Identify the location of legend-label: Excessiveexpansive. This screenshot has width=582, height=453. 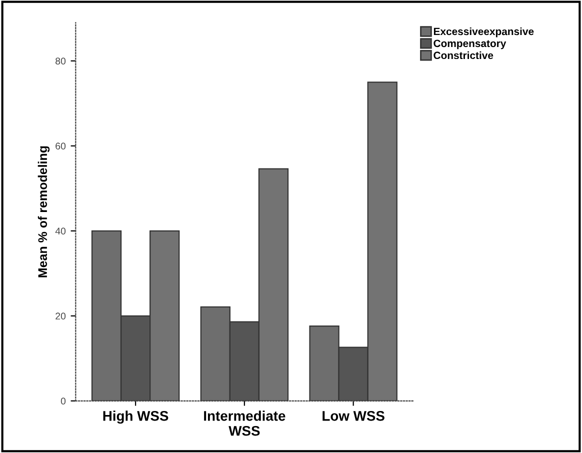
(484, 32).